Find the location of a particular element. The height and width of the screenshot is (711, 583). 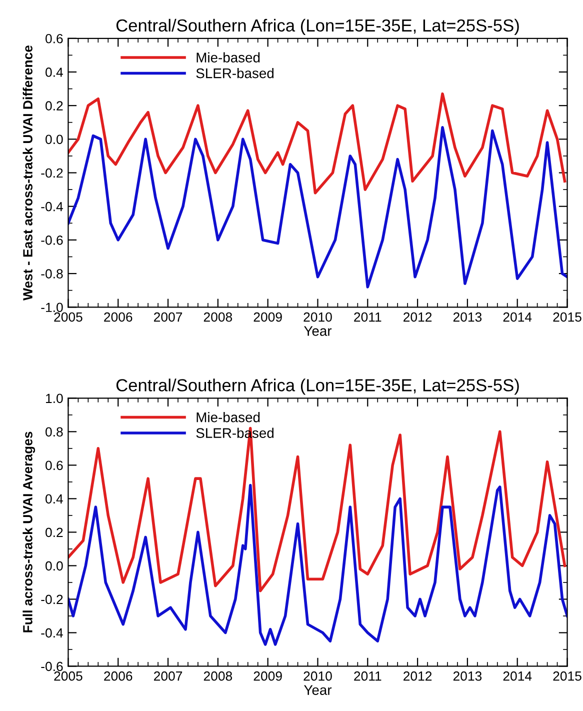

y-axis-title: West - East across-track UVAI Difference is located at coordinates (27, 172).